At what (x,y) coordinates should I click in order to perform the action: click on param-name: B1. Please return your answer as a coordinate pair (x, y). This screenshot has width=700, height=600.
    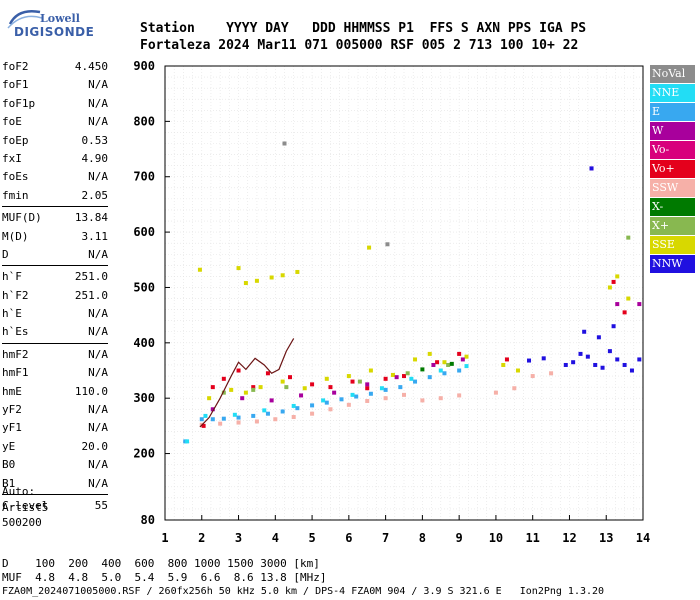
    Looking at the image, I should click on (9, 483).